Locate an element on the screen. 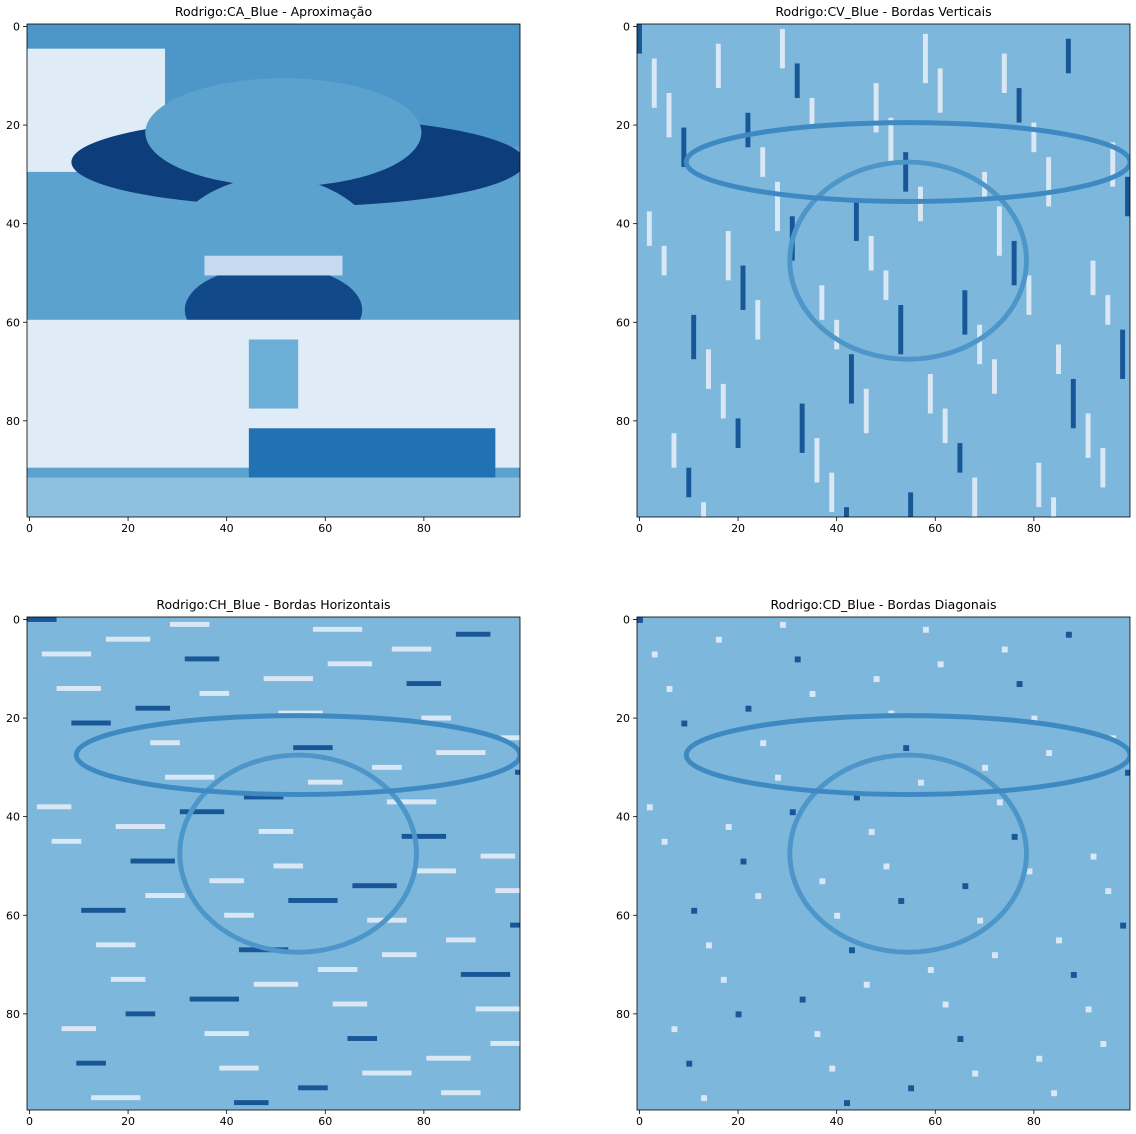 Image resolution: width=1136 pixels, height=1134 pixels. panel-title: Rodrigo:CV_Blue - Bordas Verticais is located at coordinates (883, 11).